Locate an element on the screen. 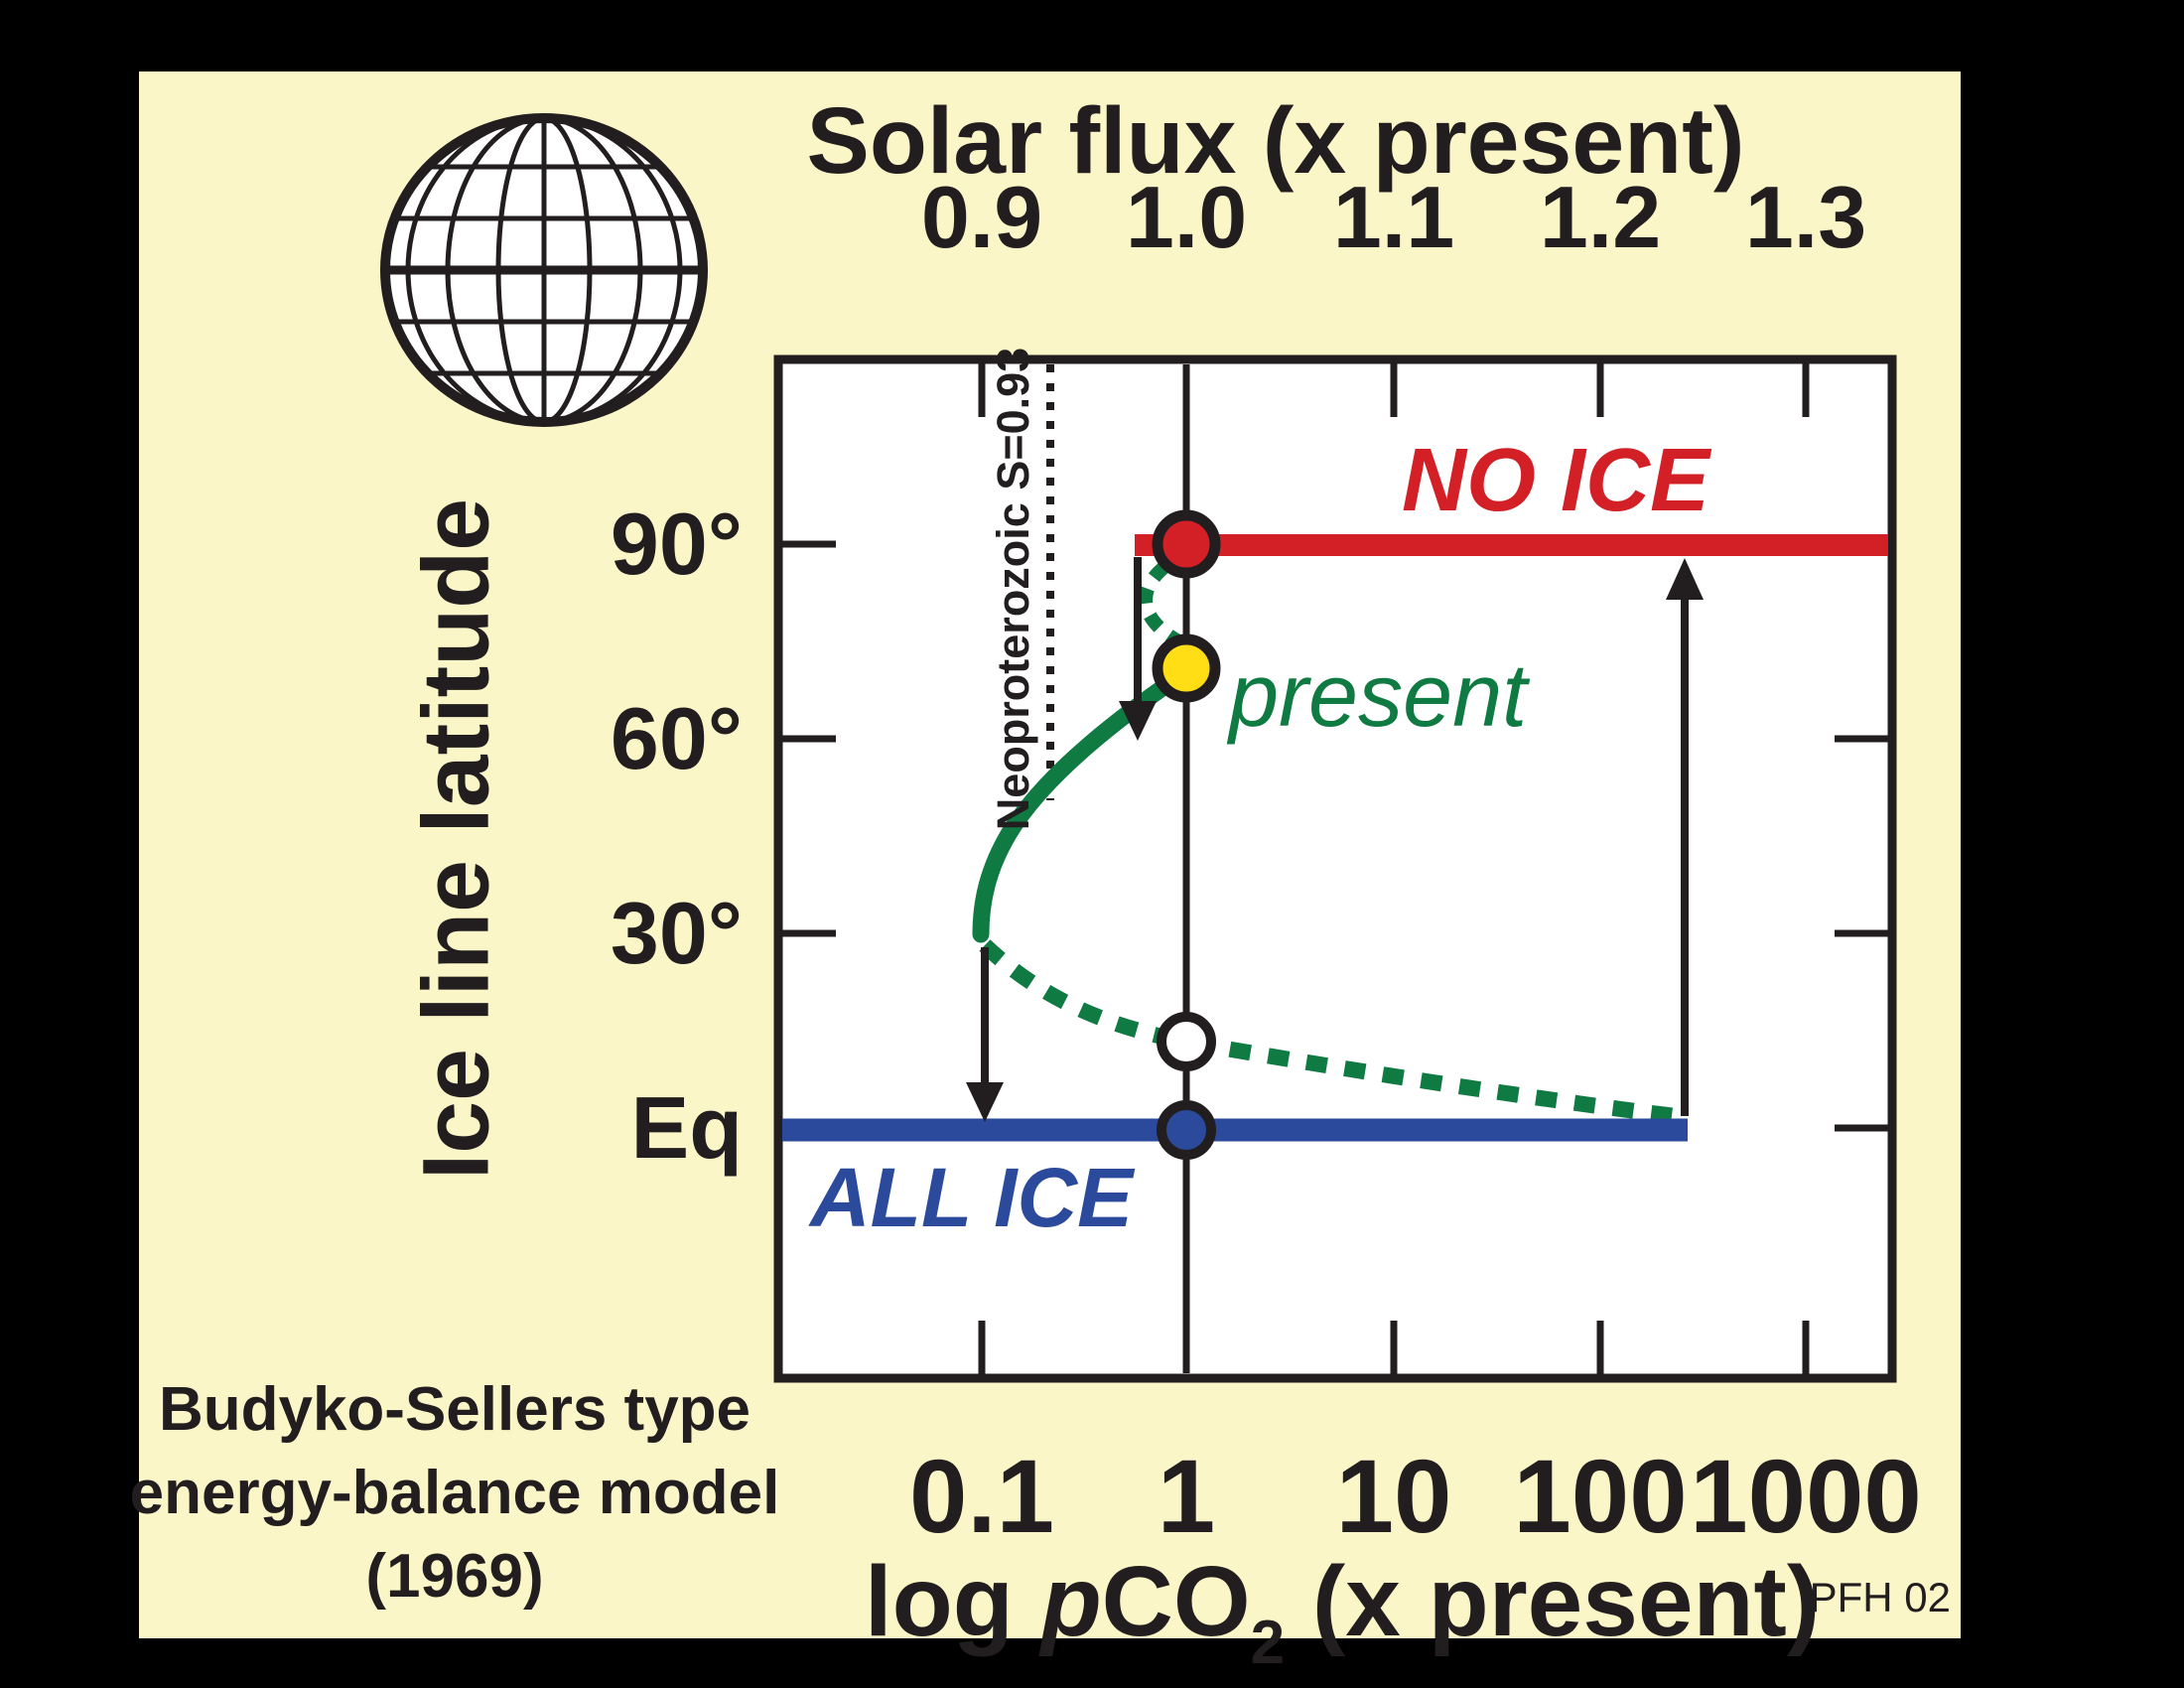  y-tick-label-eq: Eq is located at coordinates (686, 1127).